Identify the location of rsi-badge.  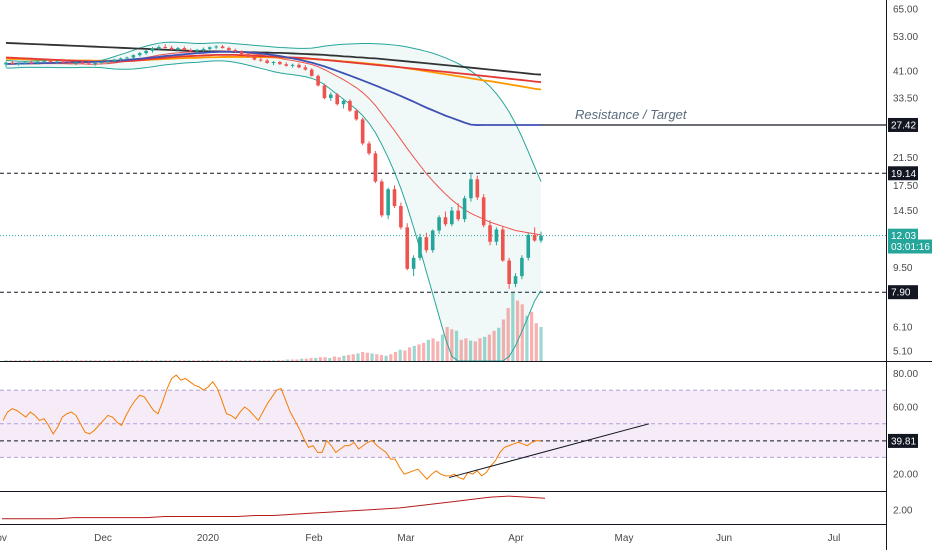
(903, 440).